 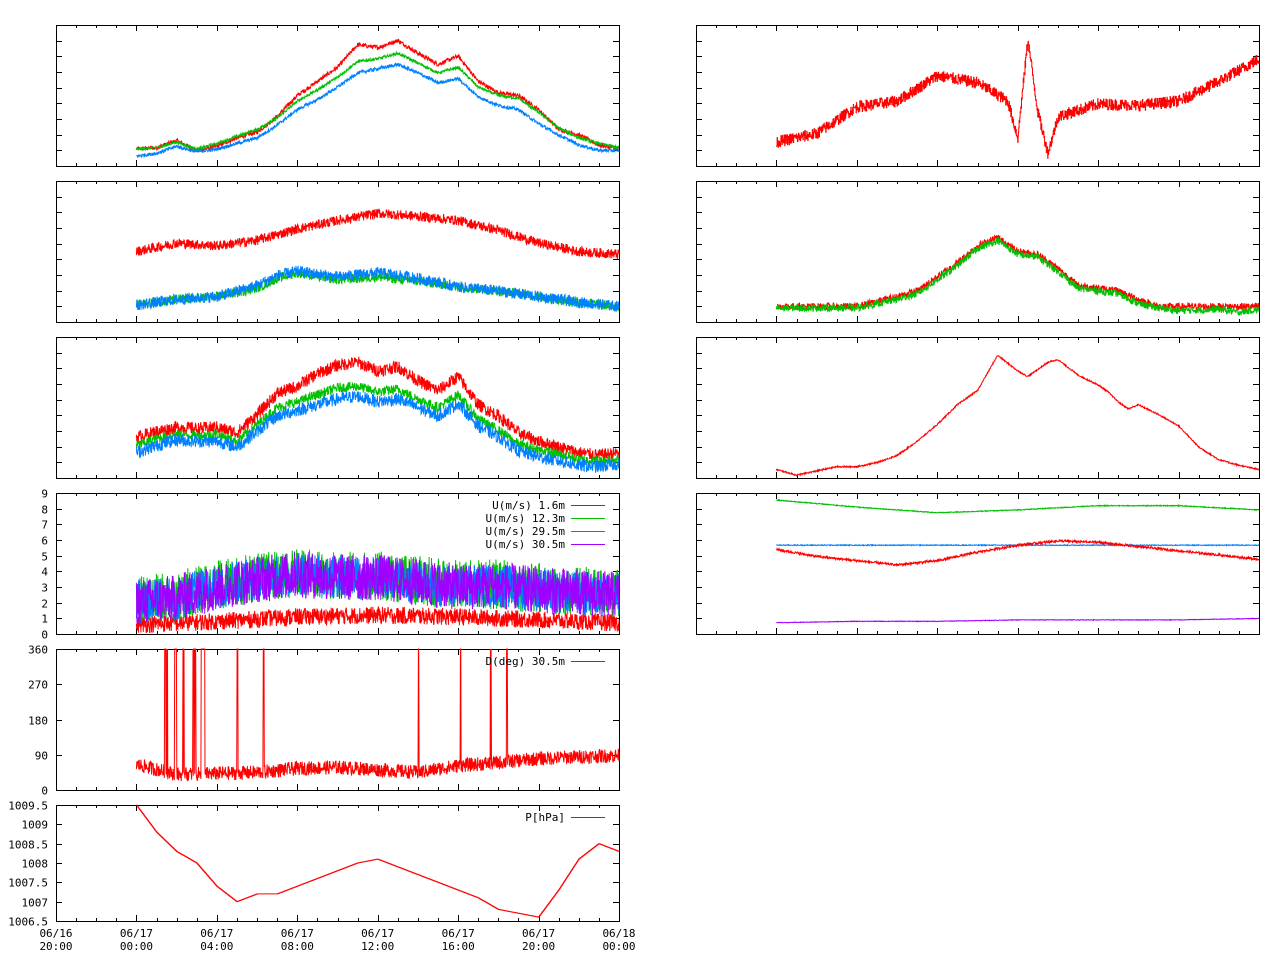 What do you see at coordinates (38, 721) in the screenshot?
I see `y-tick-label: 180` at bounding box center [38, 721].